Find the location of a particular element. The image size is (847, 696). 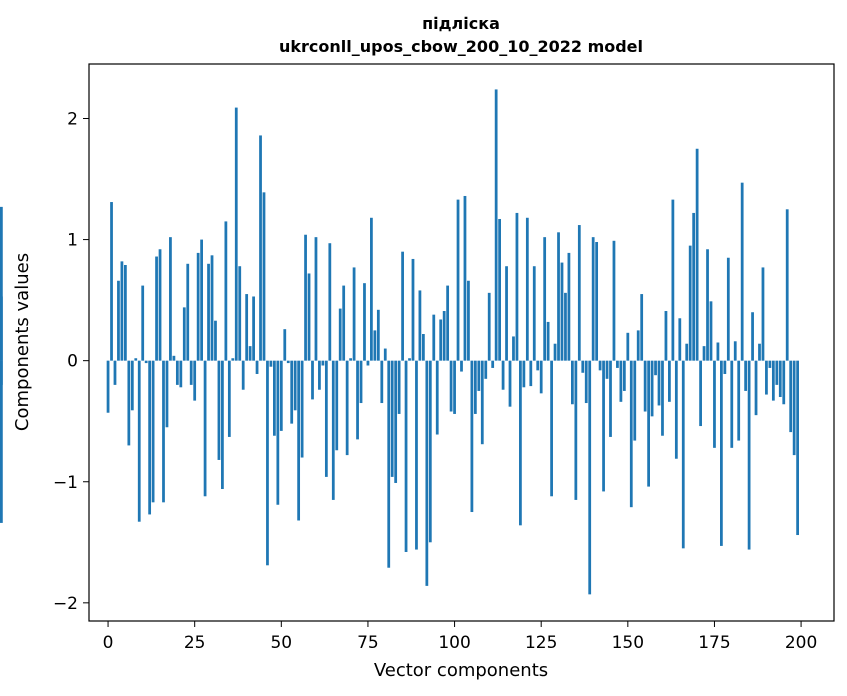

y-tick-label: −1 is located at coordinates (65, 483).